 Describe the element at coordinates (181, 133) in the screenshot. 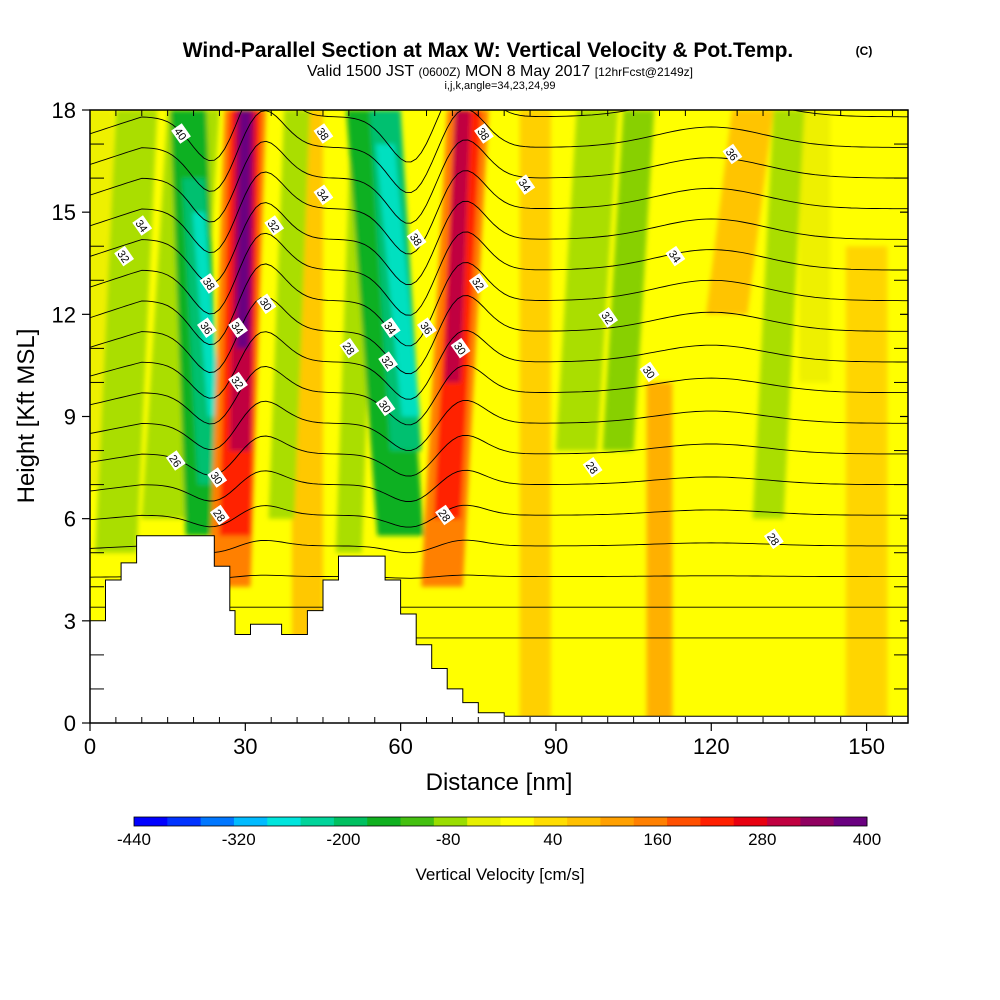

I see `contour-label: 40` at that location.